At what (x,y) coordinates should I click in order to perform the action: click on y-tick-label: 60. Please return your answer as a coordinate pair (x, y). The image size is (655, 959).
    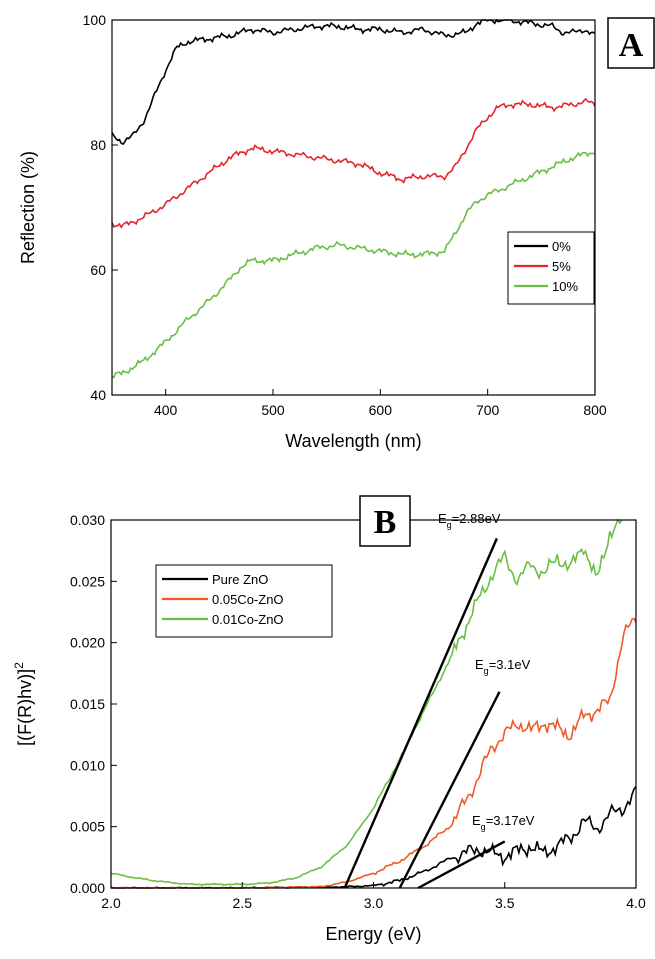
    Looking at the image, I should click on (98, 270).